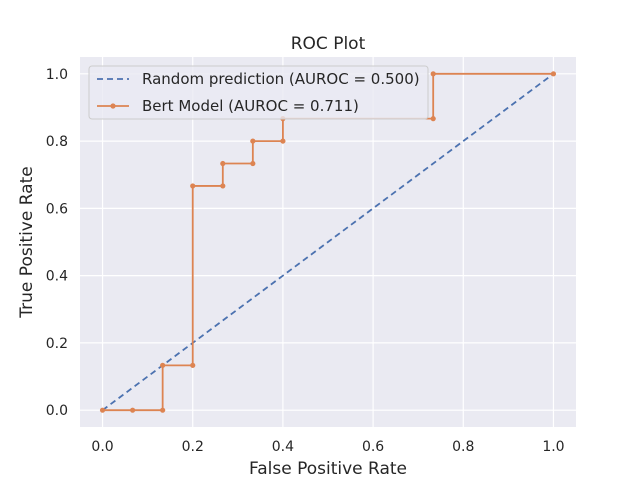 This screenshot has height=480, width=640. Describe the element at coordinates (57, 209) in the screenshot. I see `y-tick-label: 0.6` at that location.